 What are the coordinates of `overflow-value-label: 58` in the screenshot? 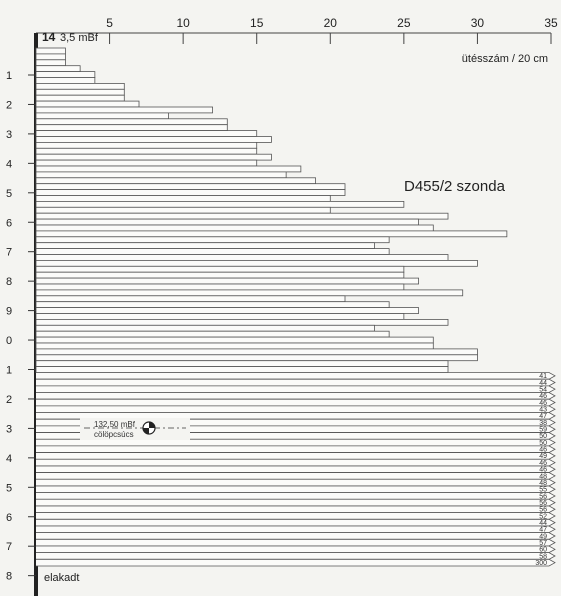 It's located at (543, 556).